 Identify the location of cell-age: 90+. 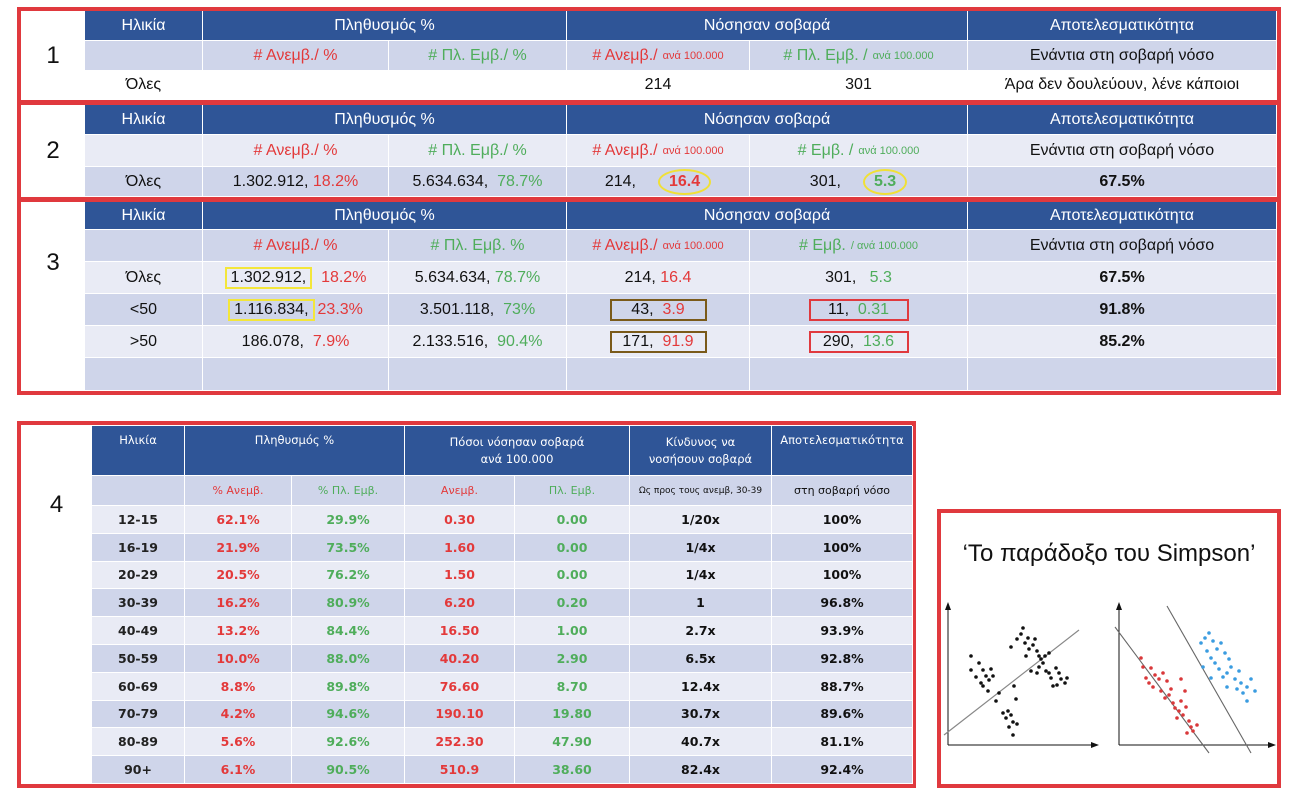
(138, 770).